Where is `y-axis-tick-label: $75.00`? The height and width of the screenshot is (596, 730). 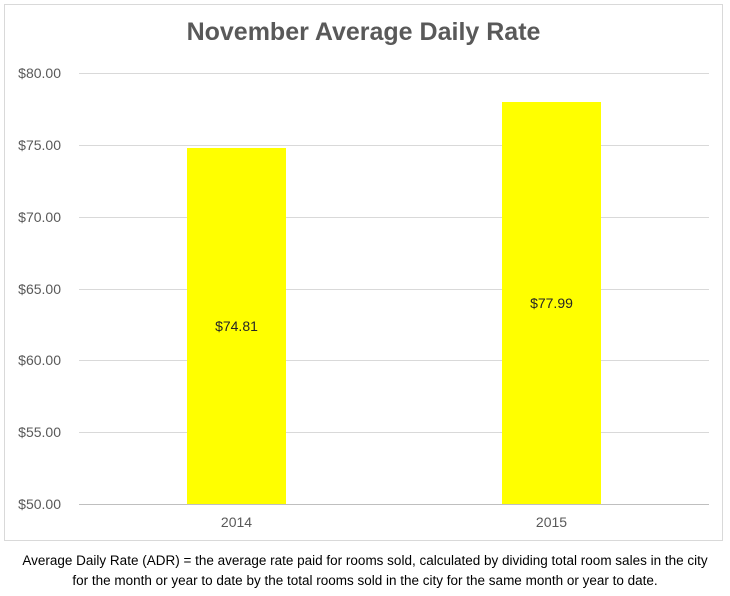 y-axis-tick-label: $75.00 is located at coordinates (39, 144).